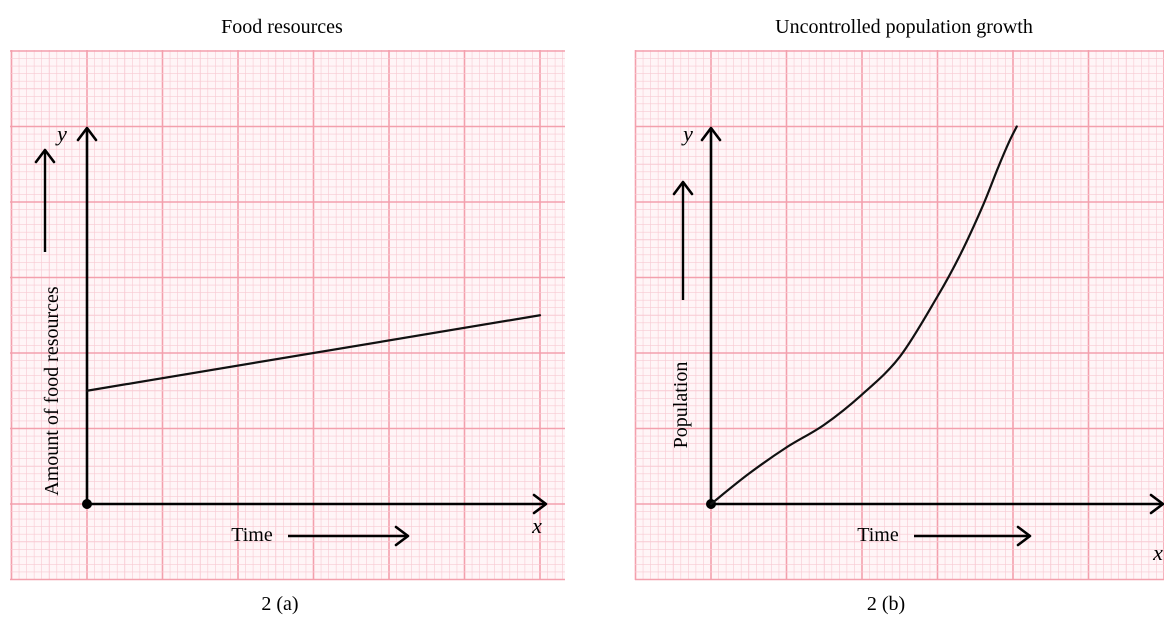  I want to click on series-layer, so click(313, 353).